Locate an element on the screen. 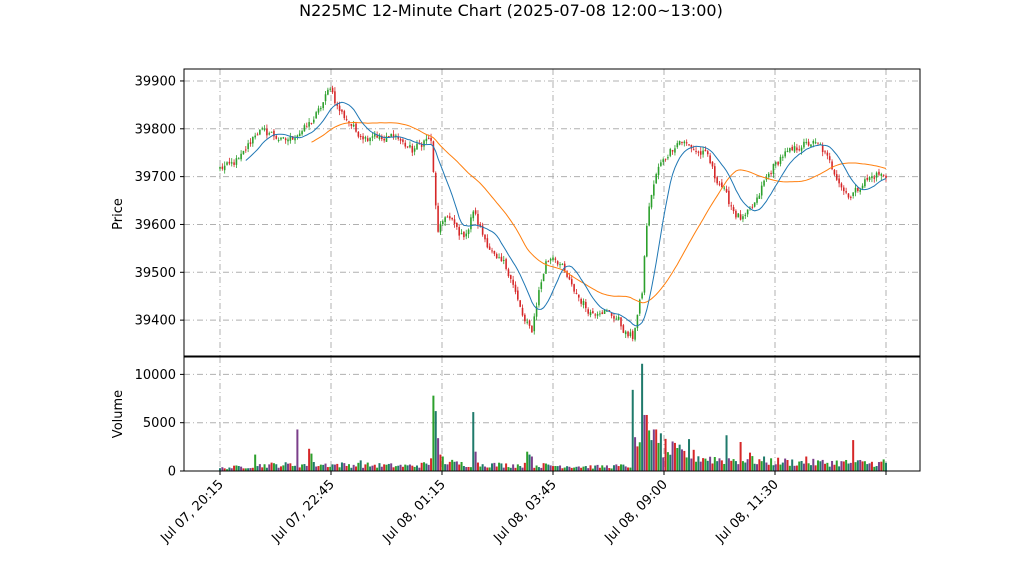 Image resolution: width=1022 pixels, height=579 pixels. volume-y-ticks: 0 5000 10000 is located at coordinates (159, 424).